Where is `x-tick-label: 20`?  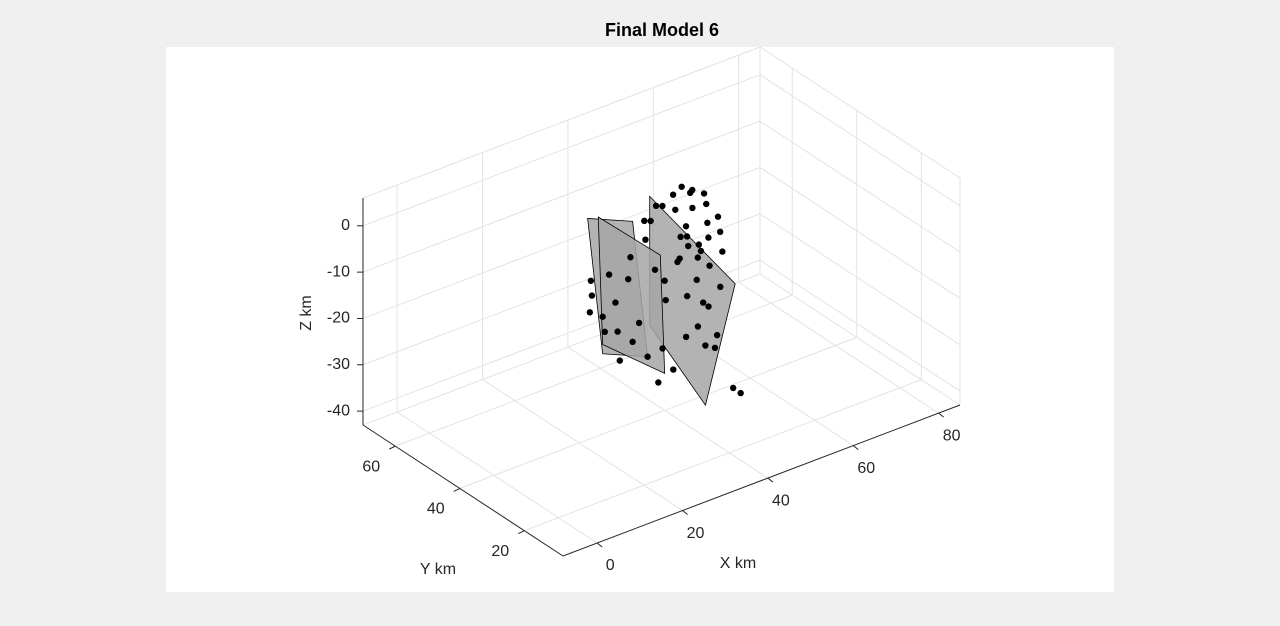 x-tick-label: 20 is located at coordinates (696, 533).